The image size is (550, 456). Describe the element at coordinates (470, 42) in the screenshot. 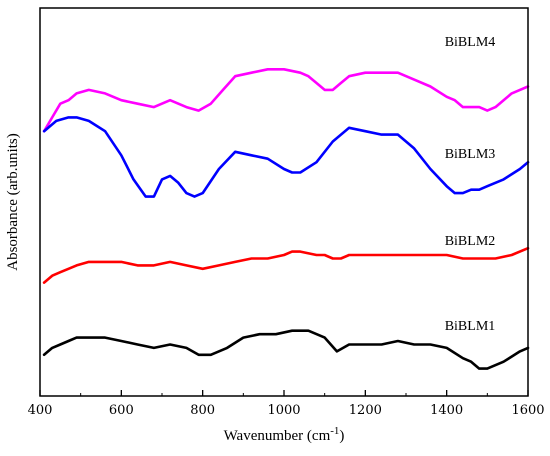

I see `series-label-biblm4: BiBLM4` at that location.